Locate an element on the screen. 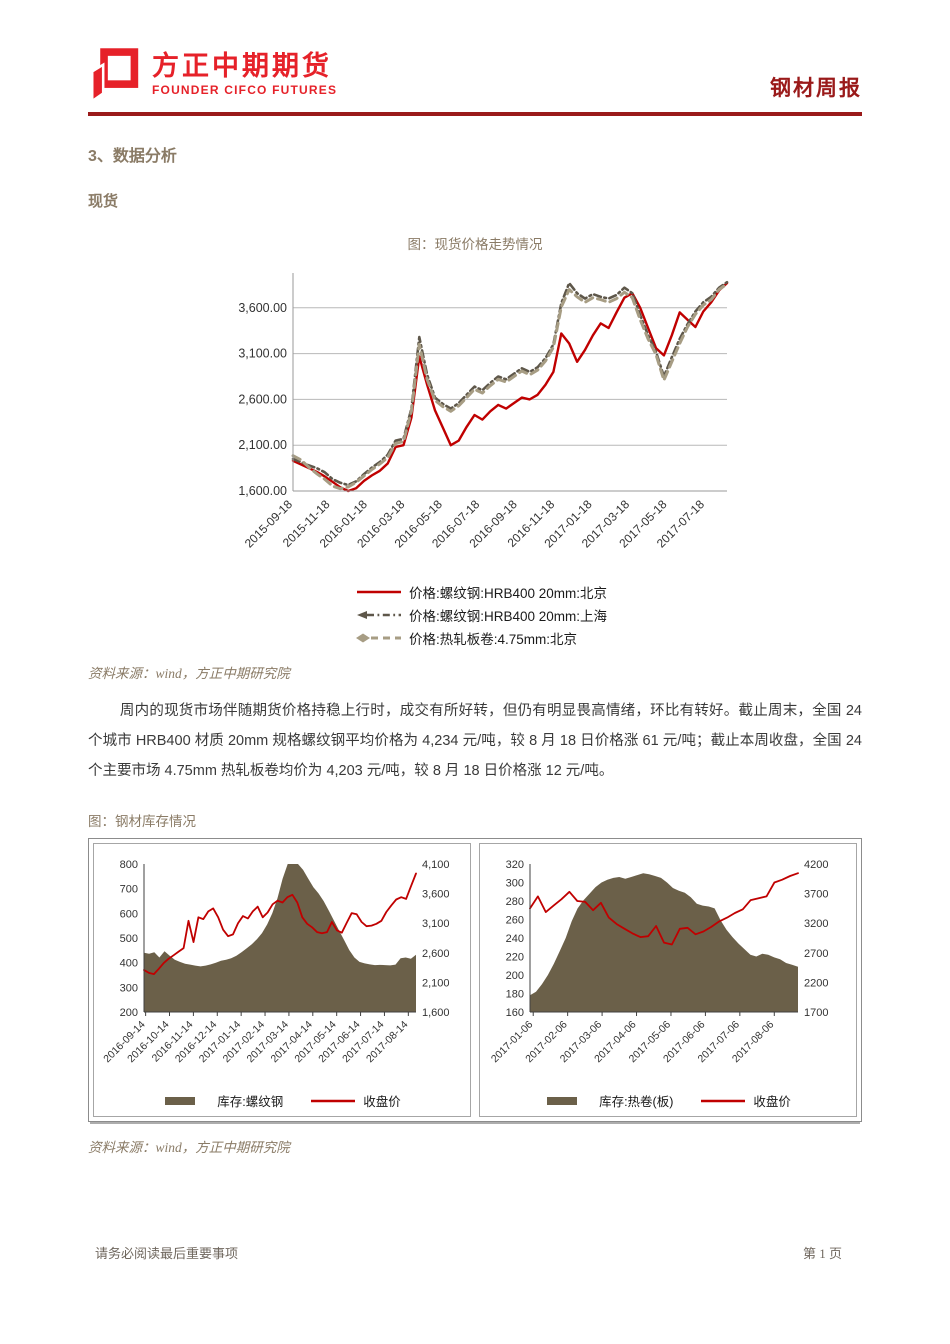 The width and height of the screenshot is (950, 1344). logo-english-name: FOUNDER CIFCO FUTURES is located at coordinates (245, 89).